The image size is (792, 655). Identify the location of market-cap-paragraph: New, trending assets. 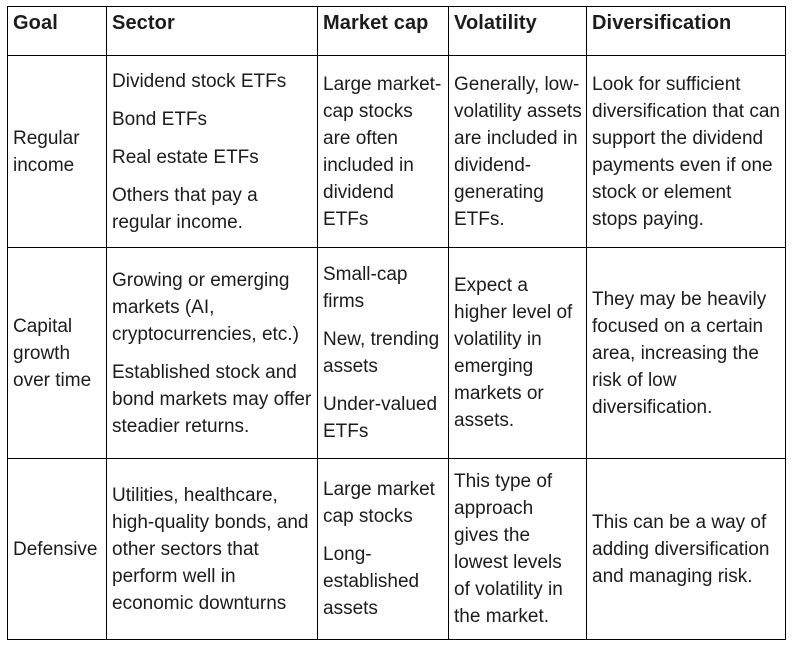
(381, 353).